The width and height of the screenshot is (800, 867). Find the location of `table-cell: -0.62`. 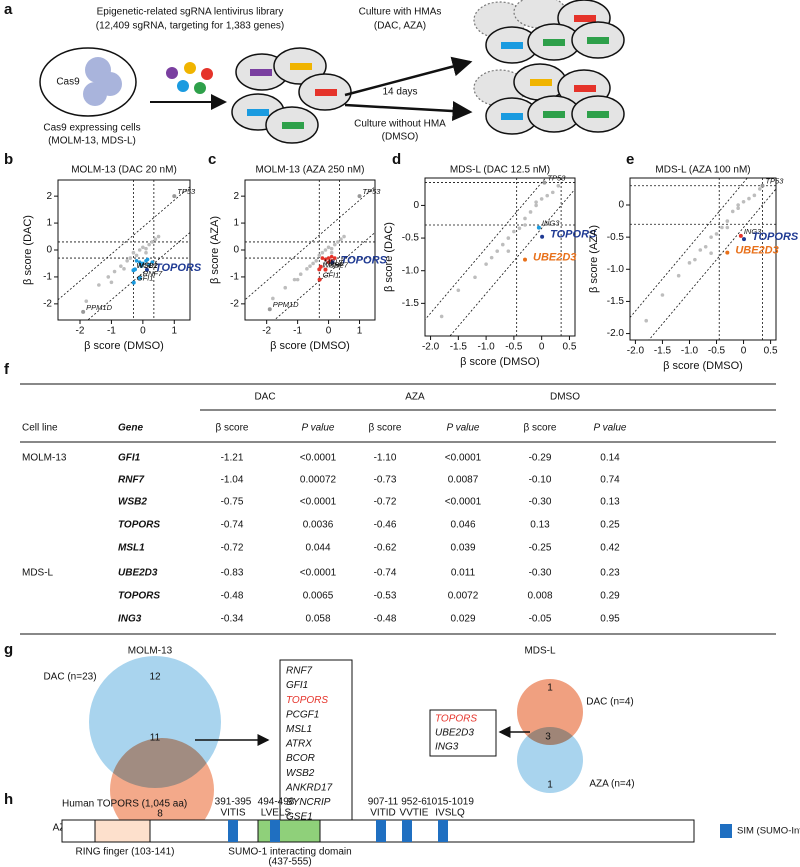

table-cell: -0.62 is located at coordinates (385, 548).